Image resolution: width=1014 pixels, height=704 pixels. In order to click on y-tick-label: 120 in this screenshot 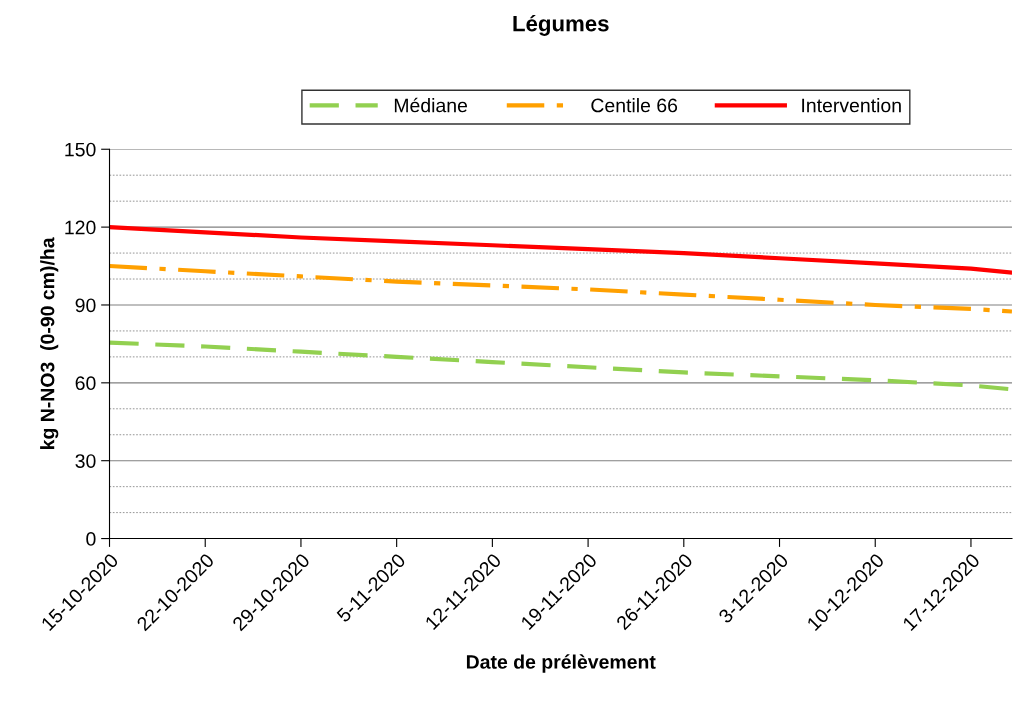, I will do `click(80, 227)`.